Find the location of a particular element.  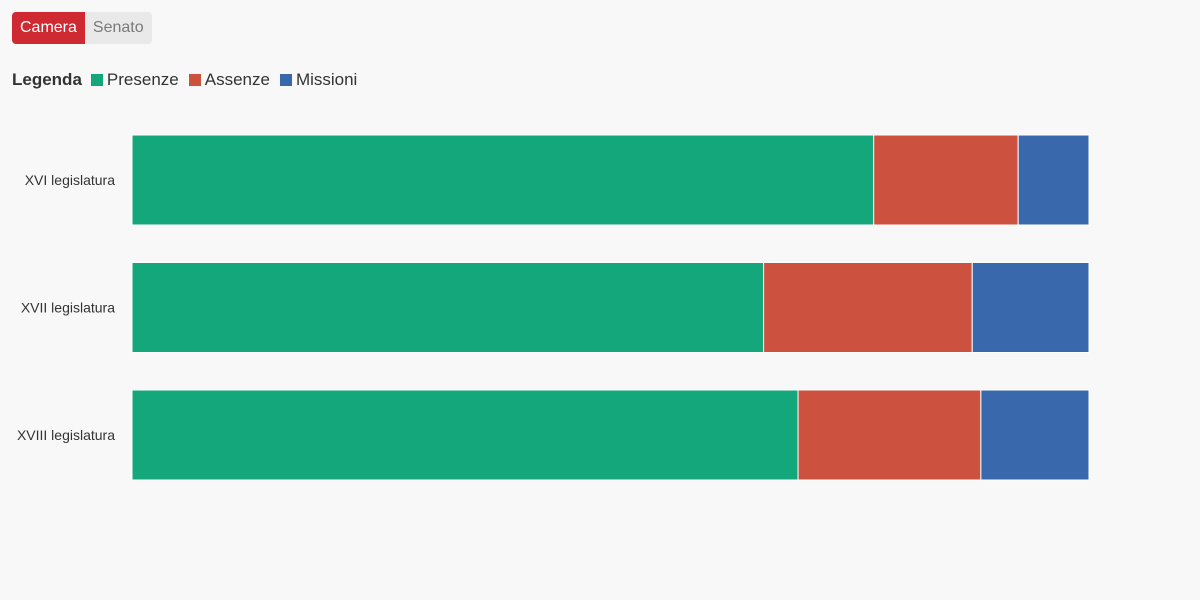

legend-label-presenze: Presenze is located at coordinates (142, 79).